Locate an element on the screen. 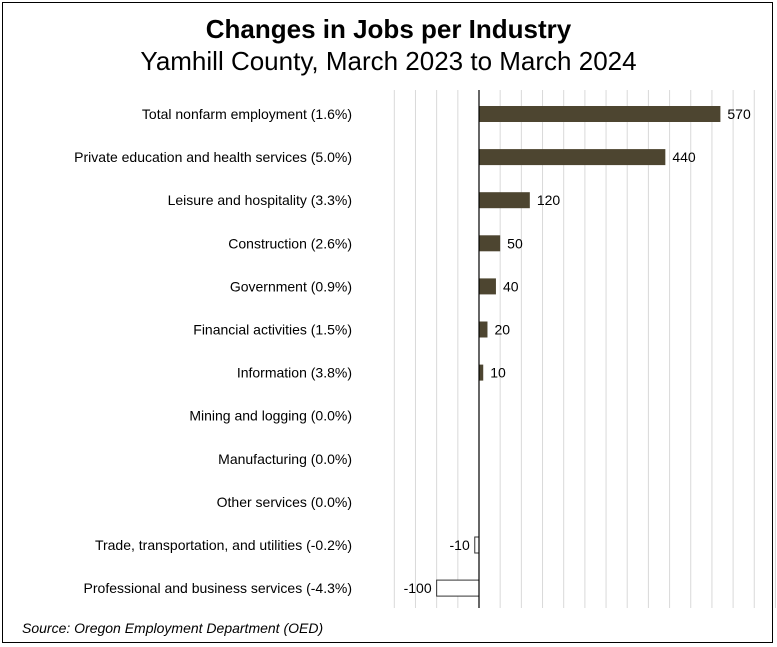  data-label: 120 is located at coordinates (549, 200).